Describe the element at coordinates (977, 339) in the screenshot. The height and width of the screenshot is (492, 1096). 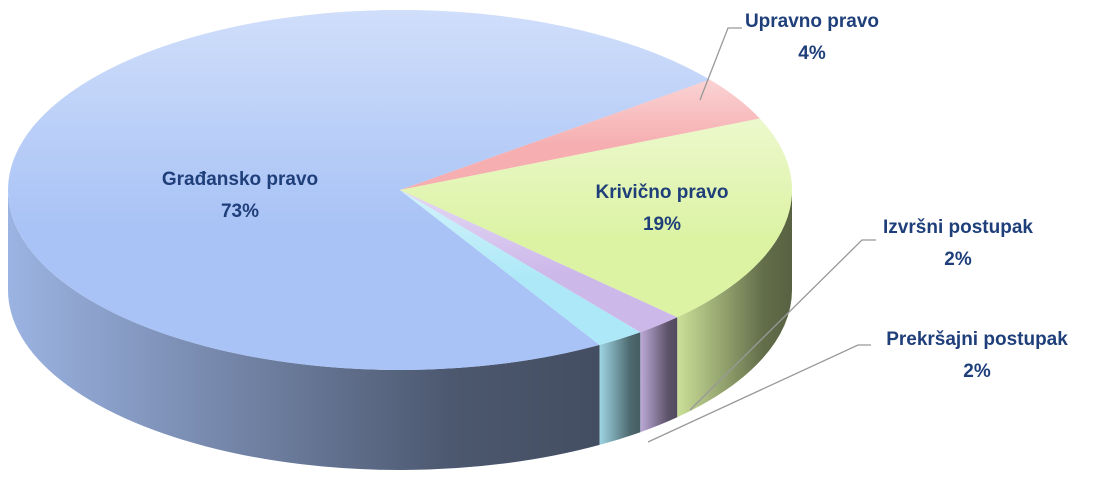
I see `slice-label: Prekršajni postupak` at that location.